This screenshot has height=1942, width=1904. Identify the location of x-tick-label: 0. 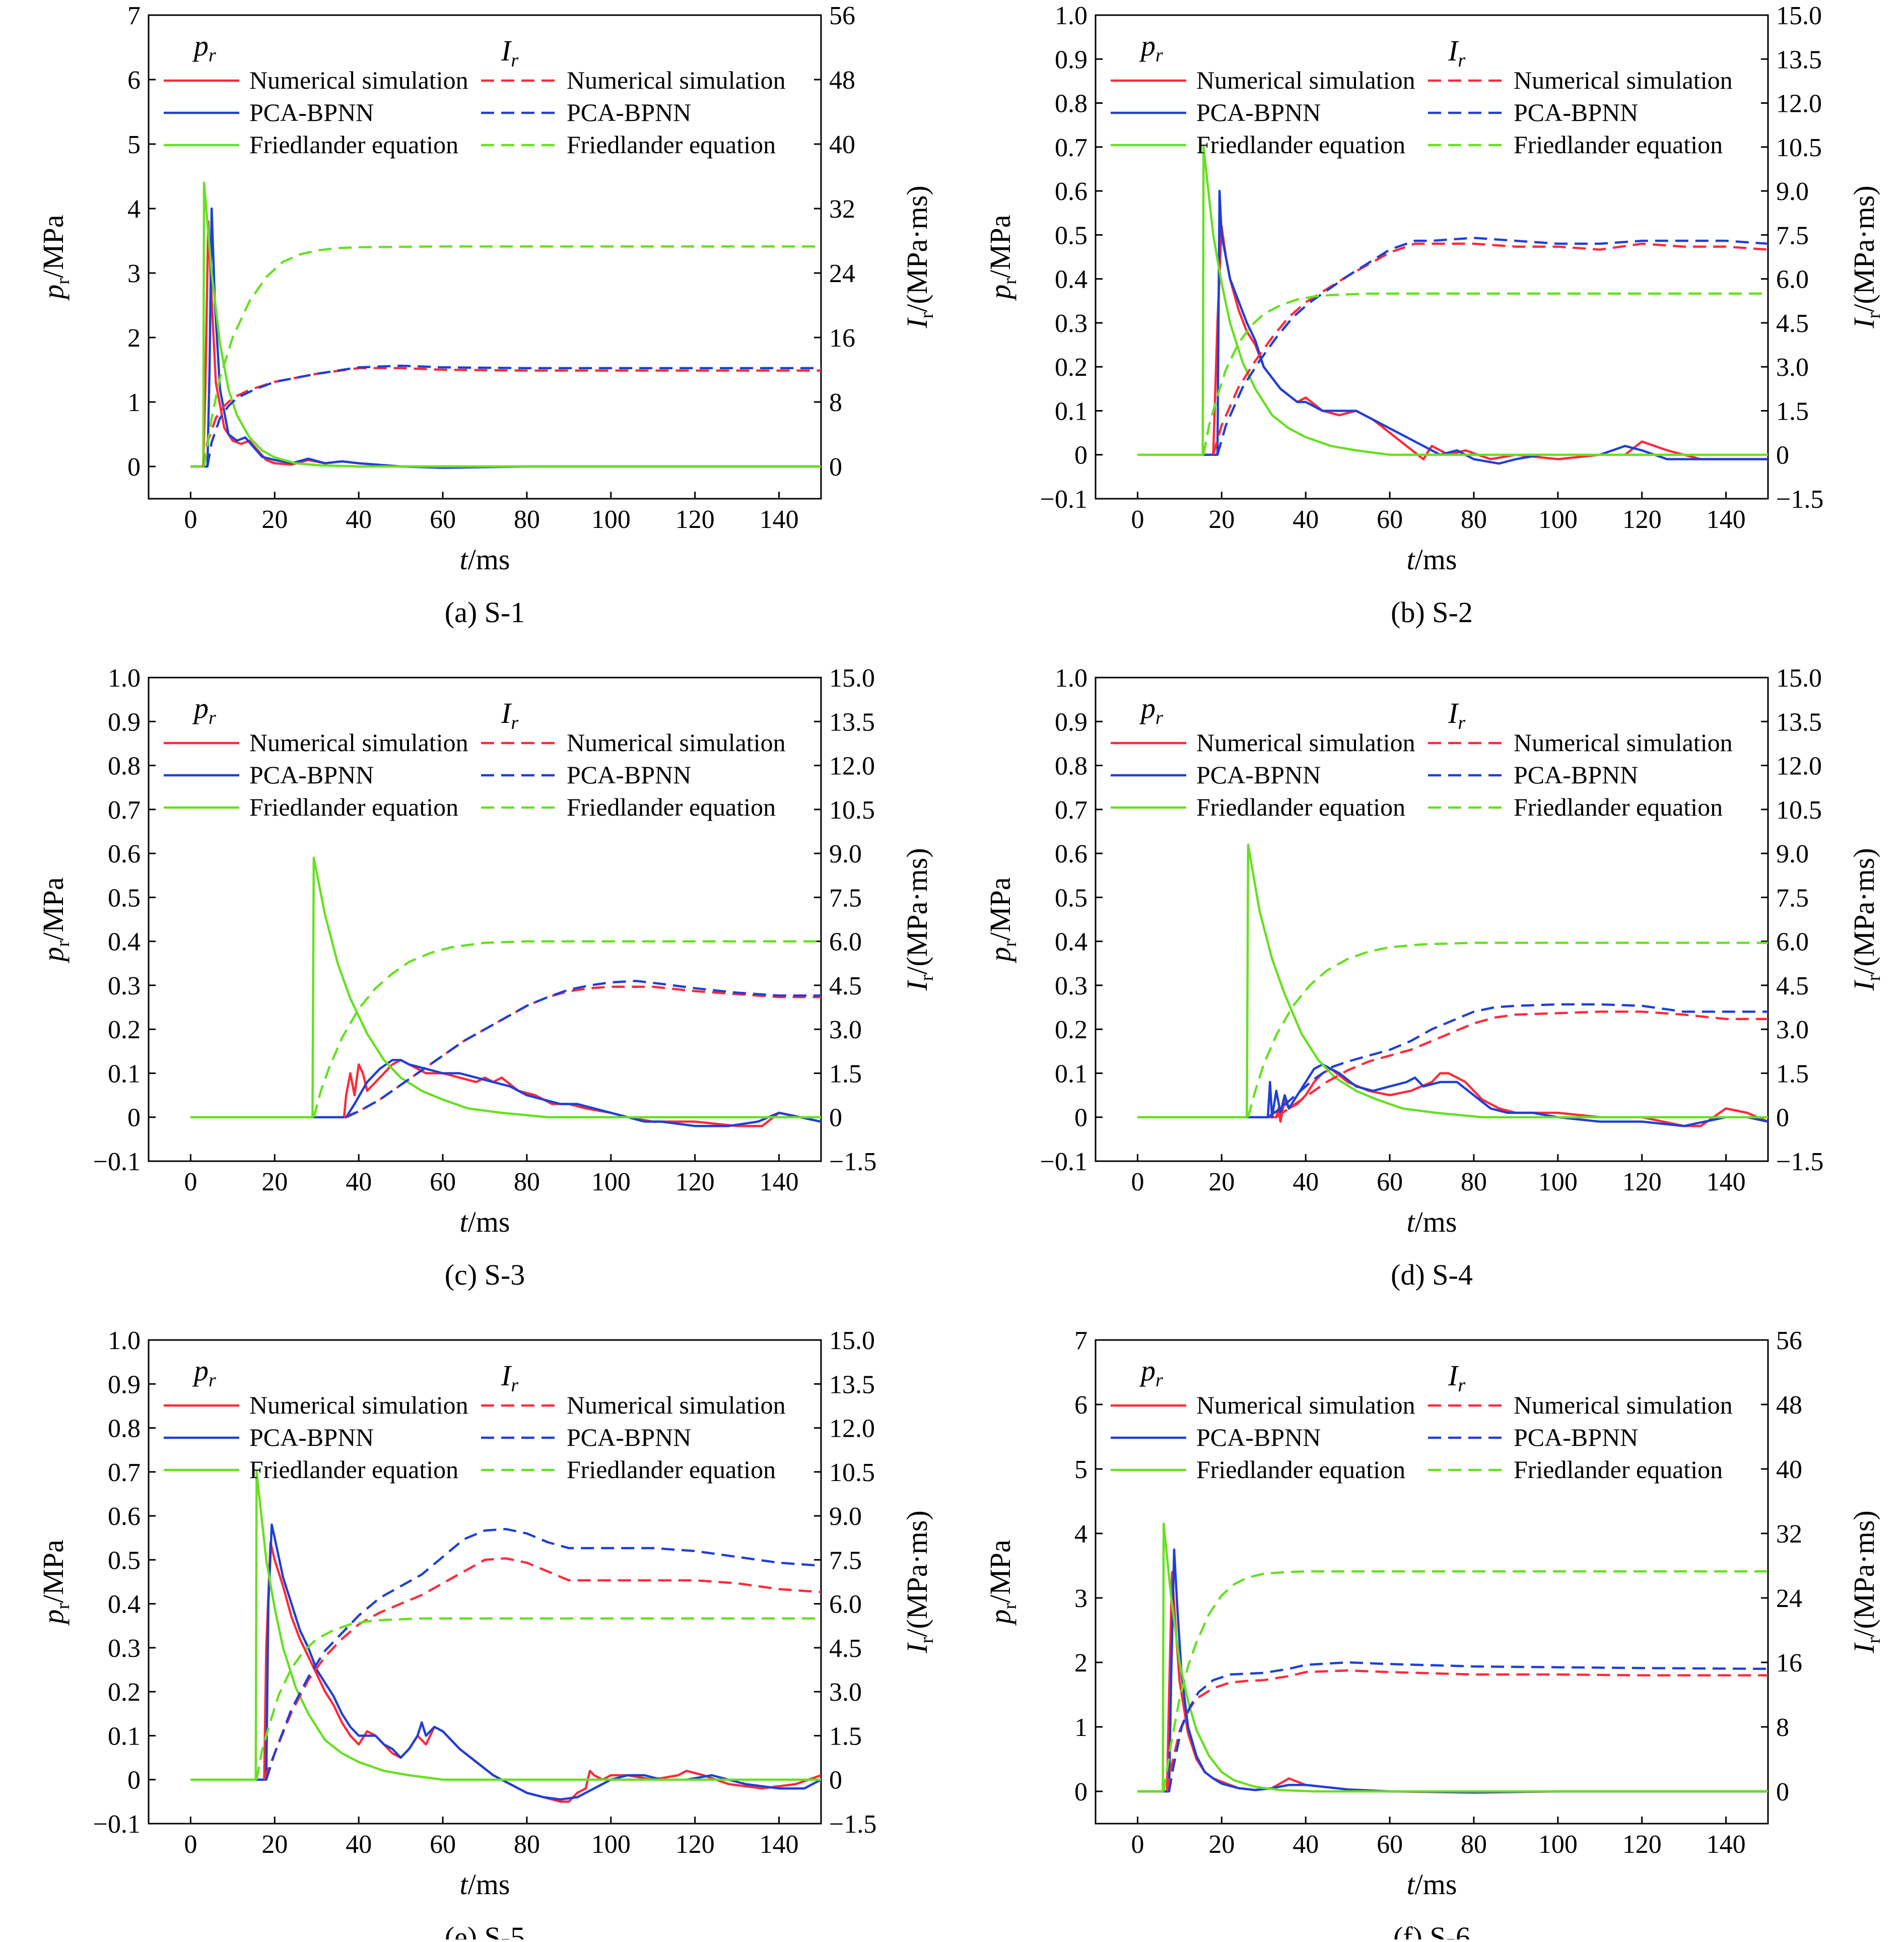
(190, 519).